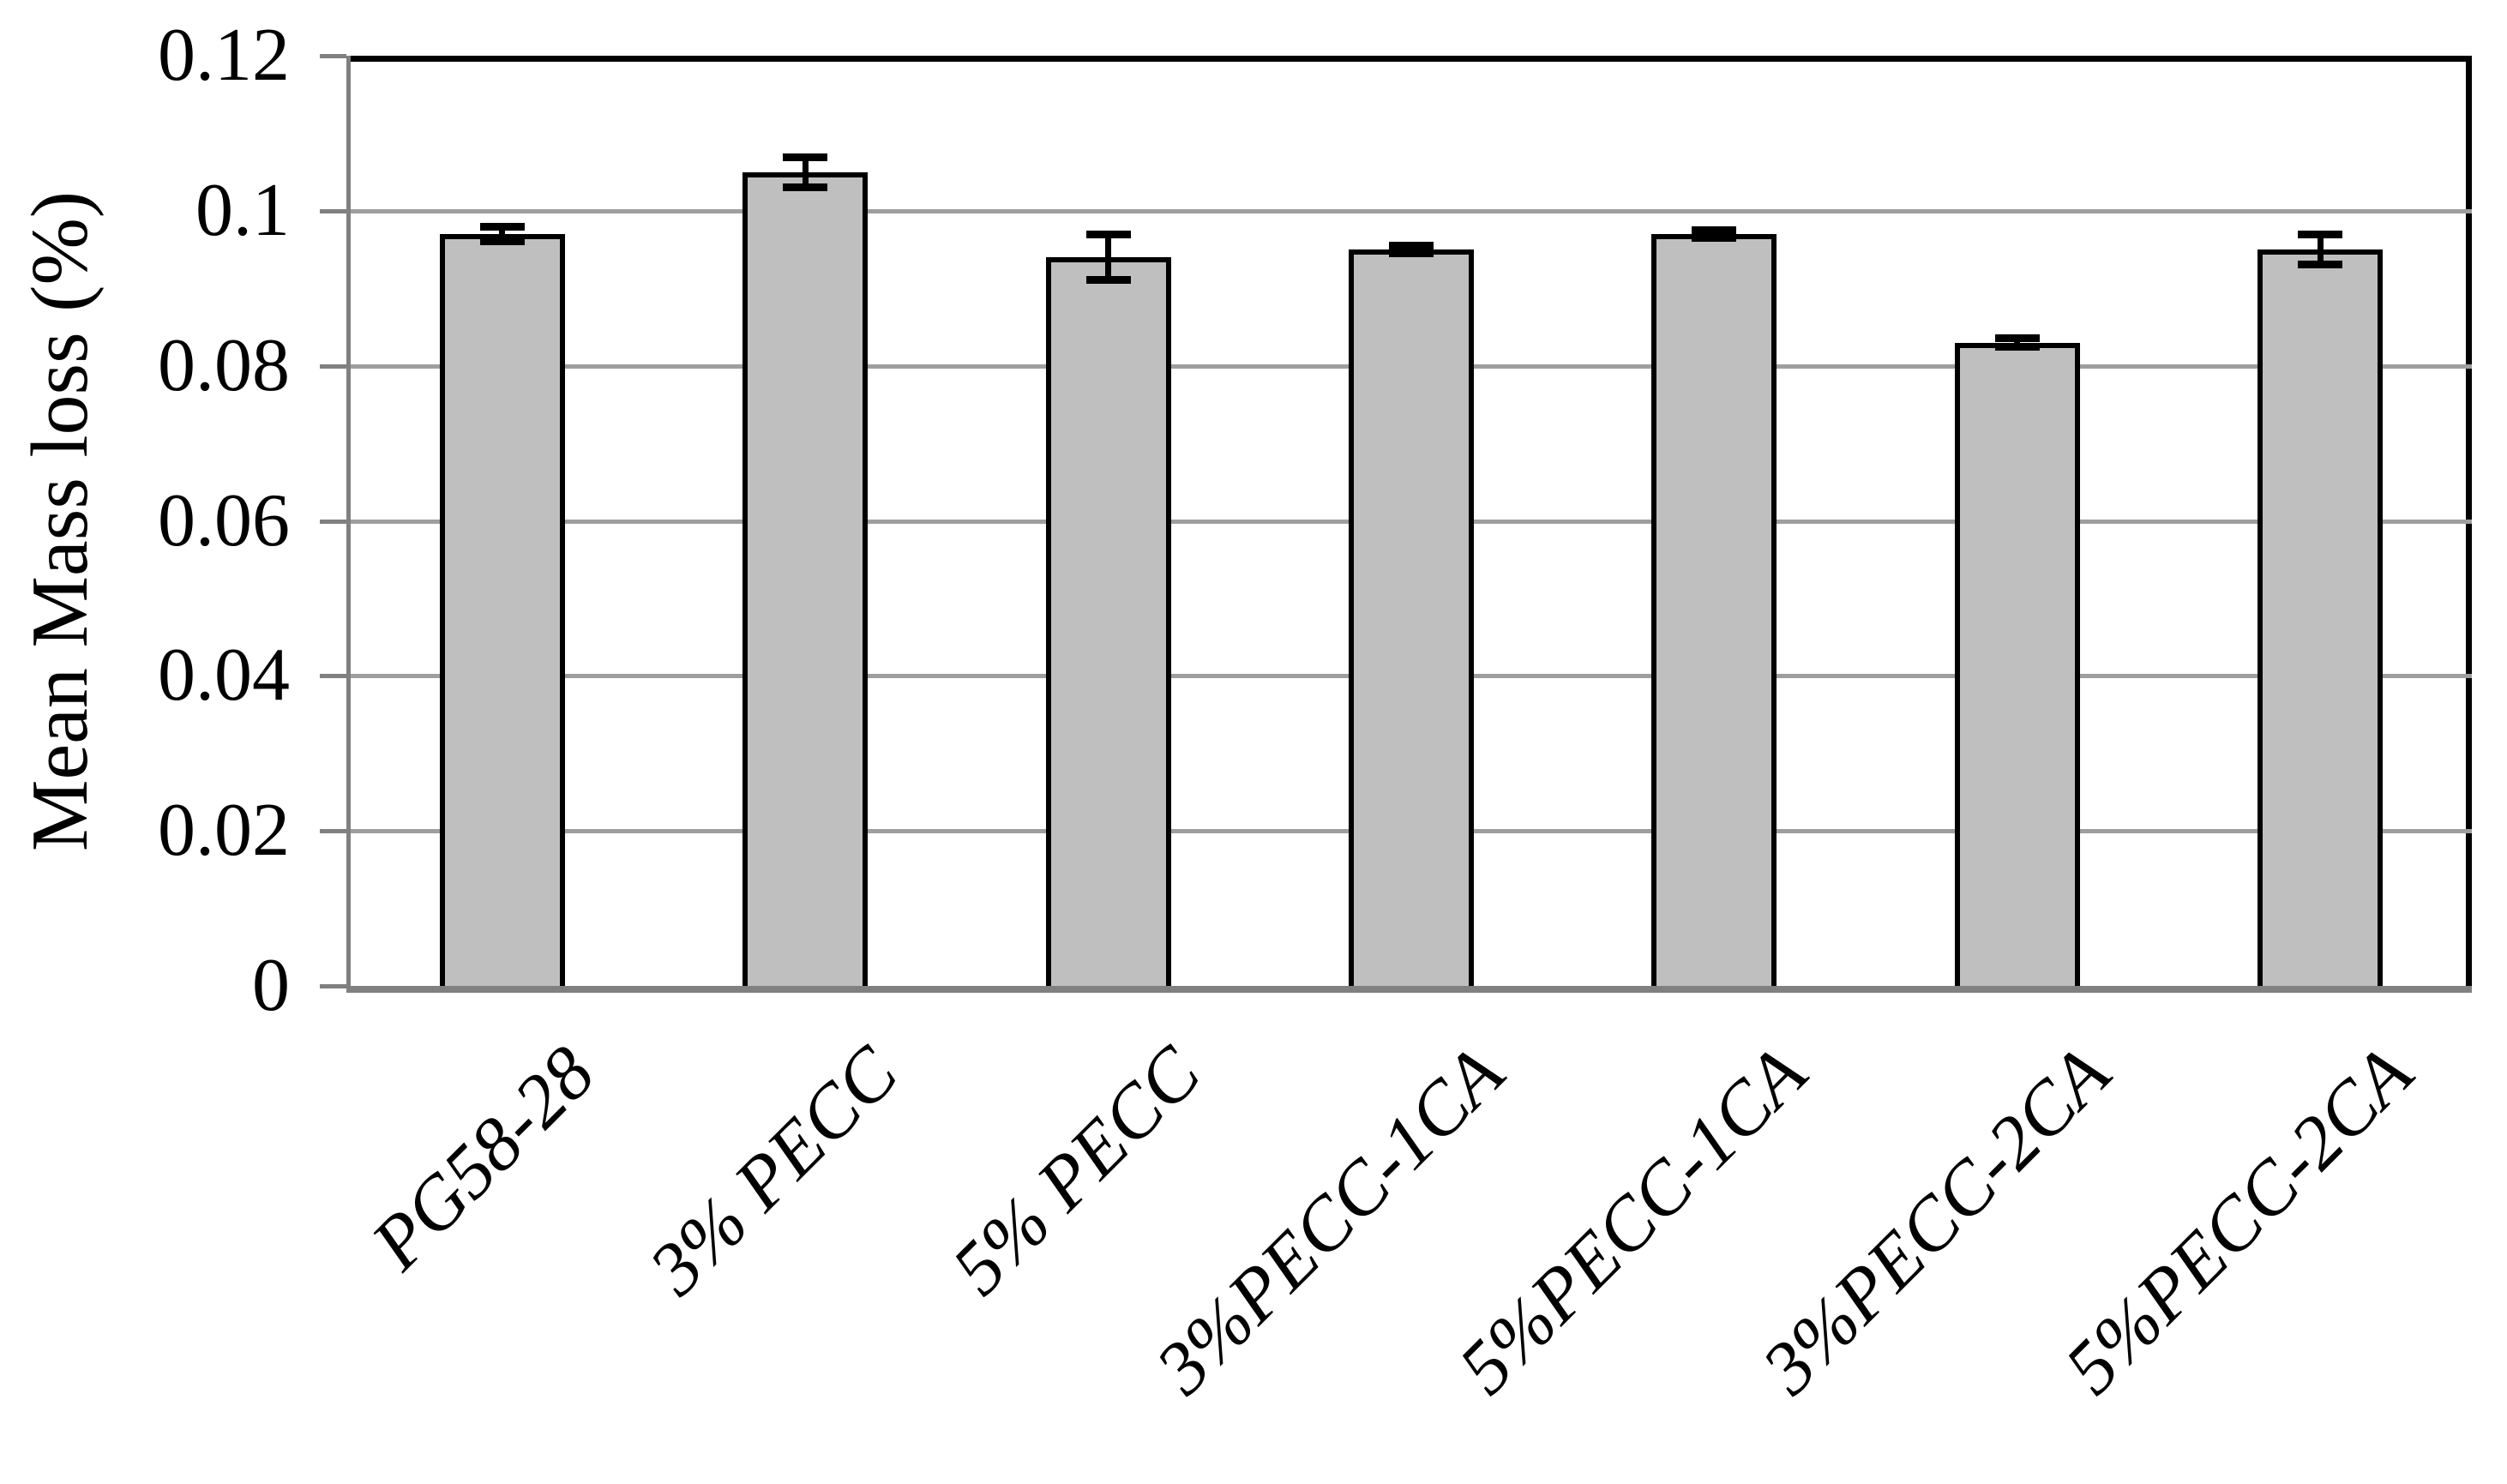  I want to click on y-axis-line, so click(348, 524).